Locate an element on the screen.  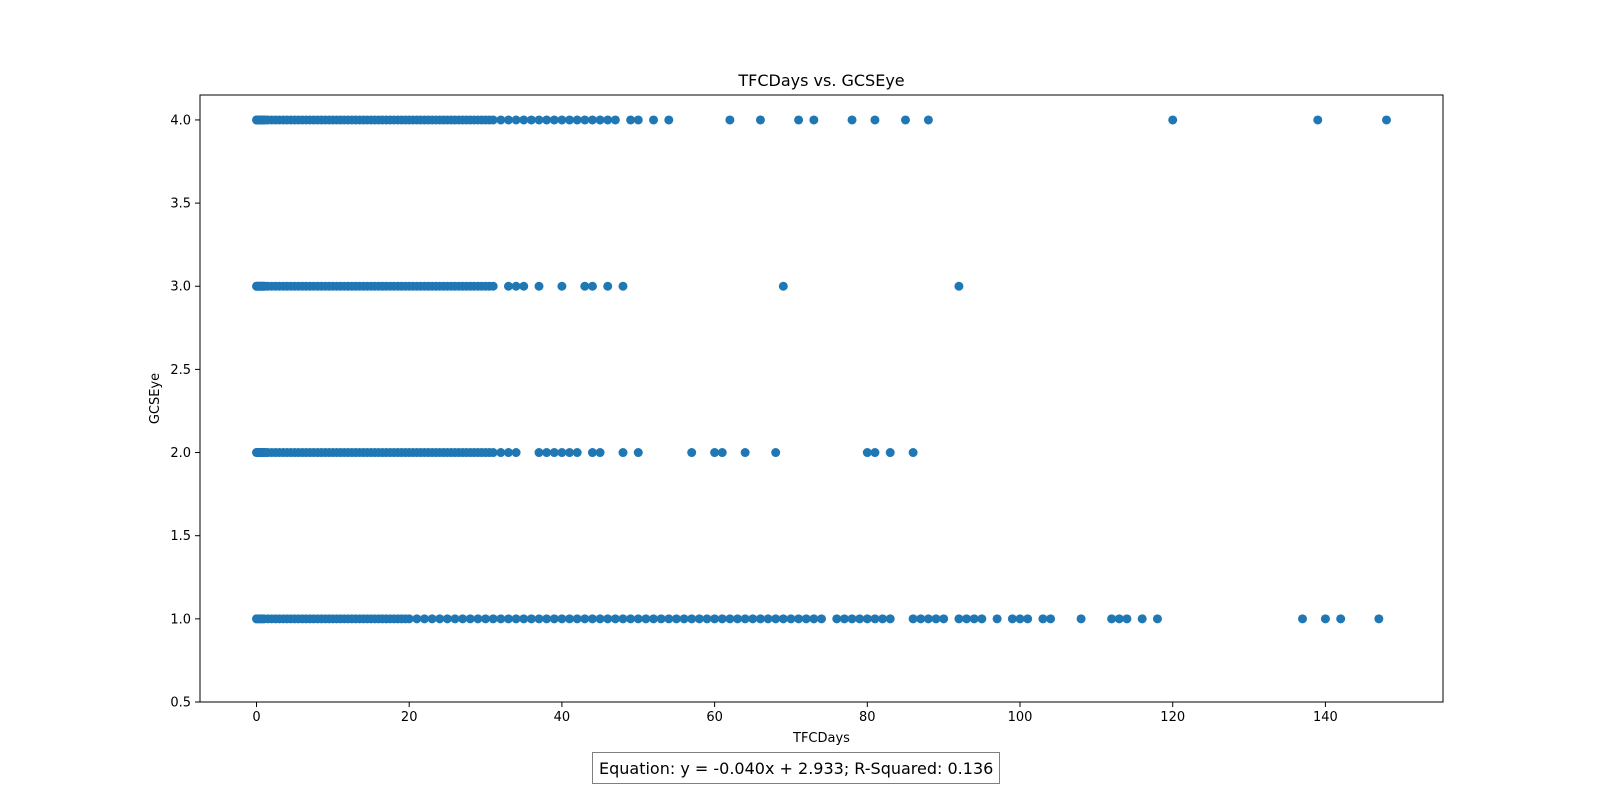
x-tick-label: 100 is located at coordinates (1020, 717).